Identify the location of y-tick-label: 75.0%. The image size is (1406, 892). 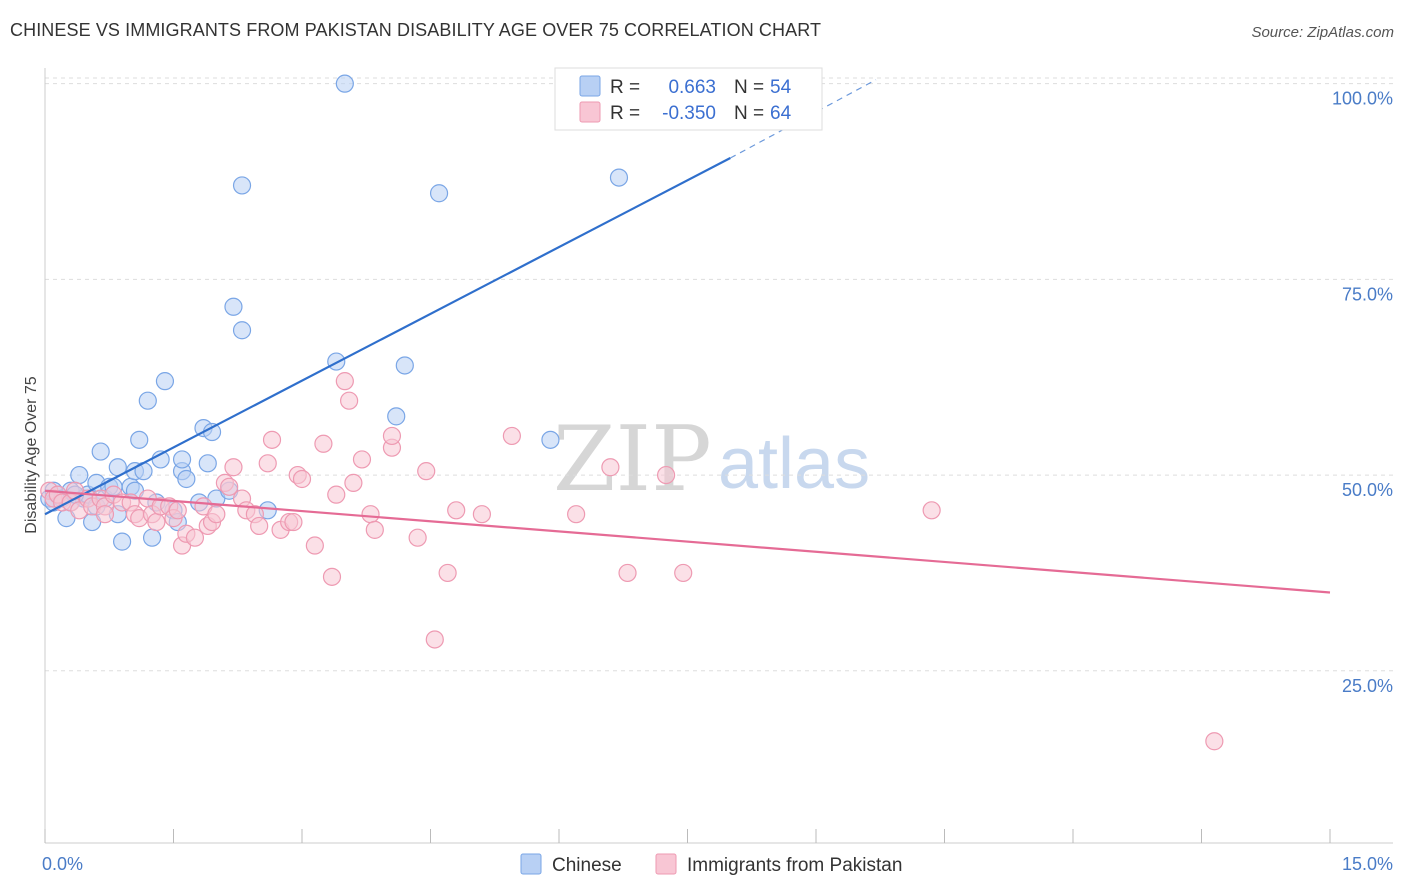
(1367, 294).